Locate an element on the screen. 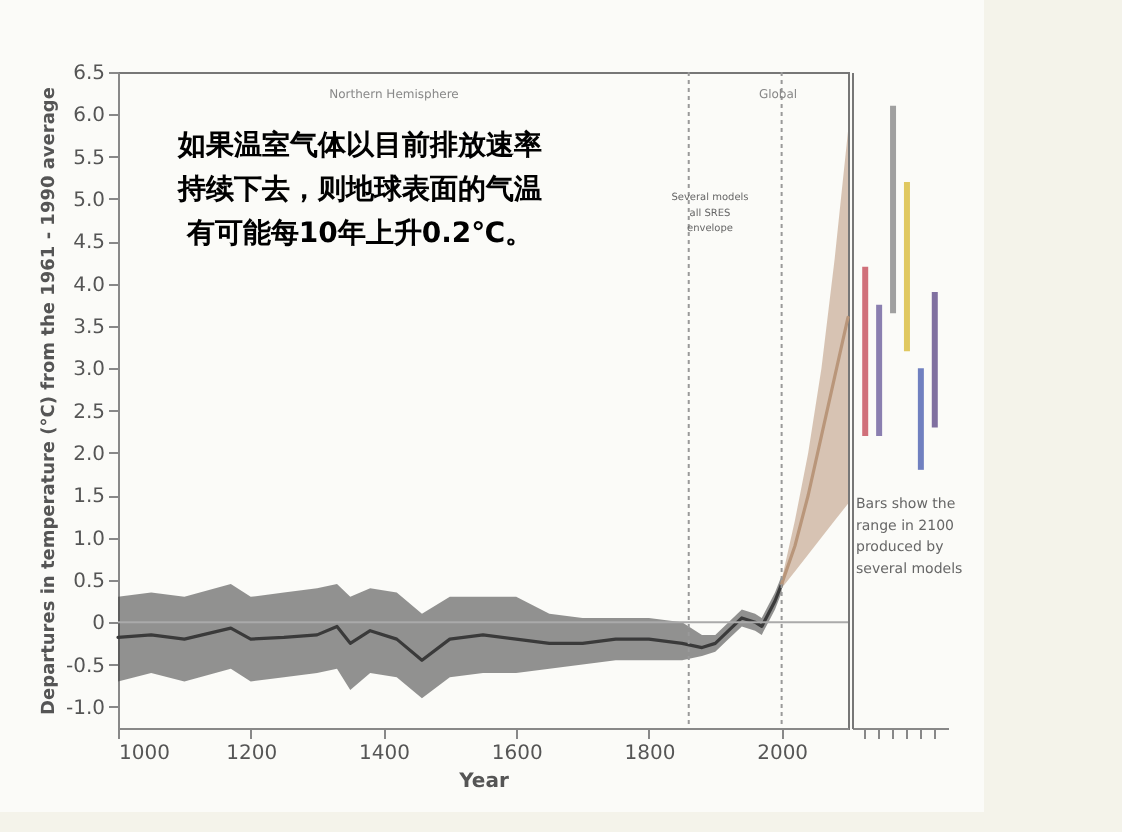 The image size is (1122, 832). x-tick-label: 2000 is located at coordinates (783, 754).